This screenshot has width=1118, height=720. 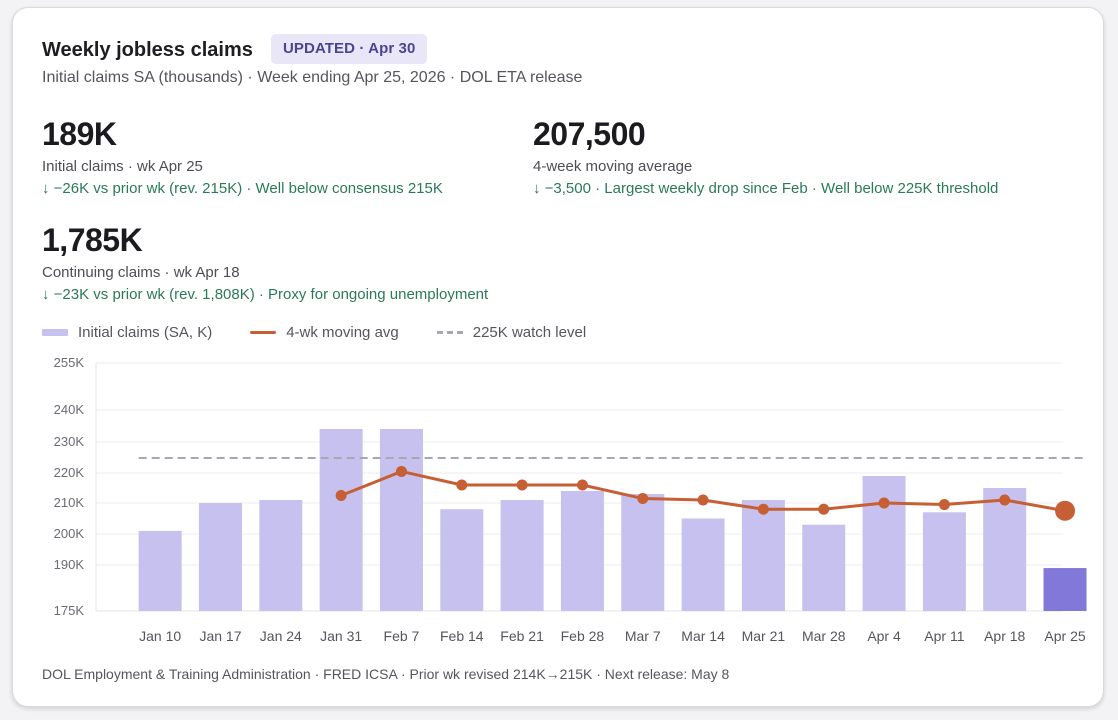 I want to click on y-tick-label: 175K, so click(x=69, y=610).